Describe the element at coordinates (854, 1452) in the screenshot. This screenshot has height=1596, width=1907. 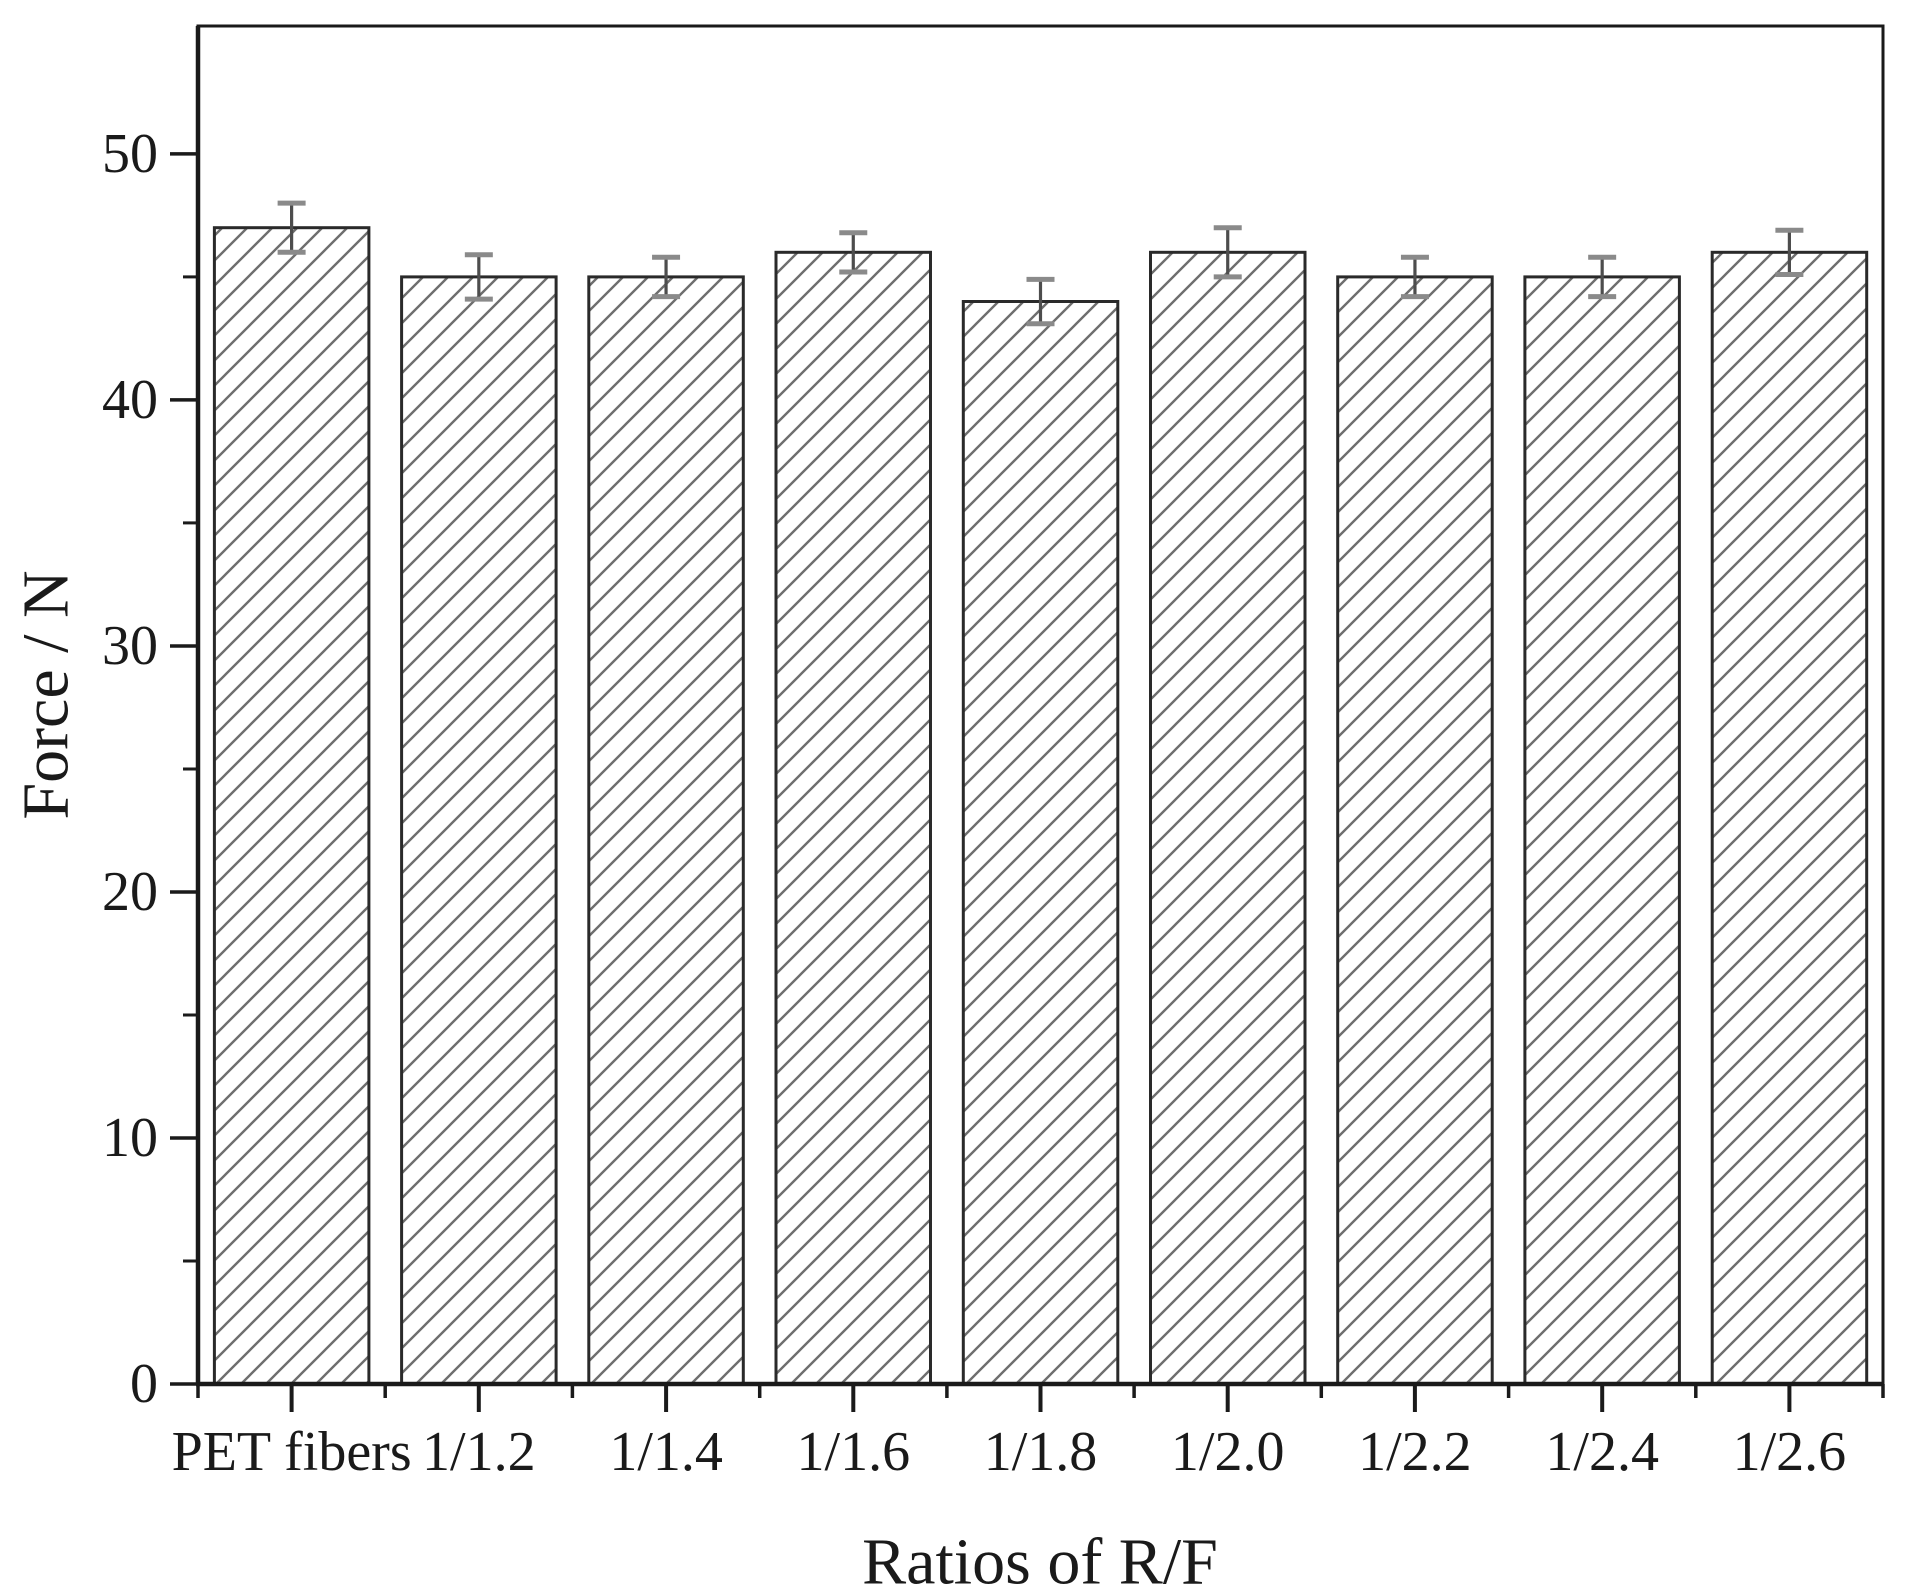
I see `x-tick-label: 1/1.6` at that location.